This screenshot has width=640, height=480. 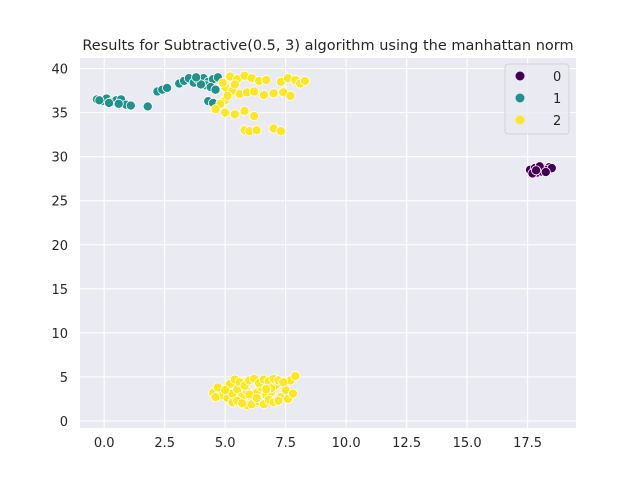 What do you see at coordinates (467, 443) in the screenshot?
I see `x-tick-label: 15.0` at bounding box center [467, 443].